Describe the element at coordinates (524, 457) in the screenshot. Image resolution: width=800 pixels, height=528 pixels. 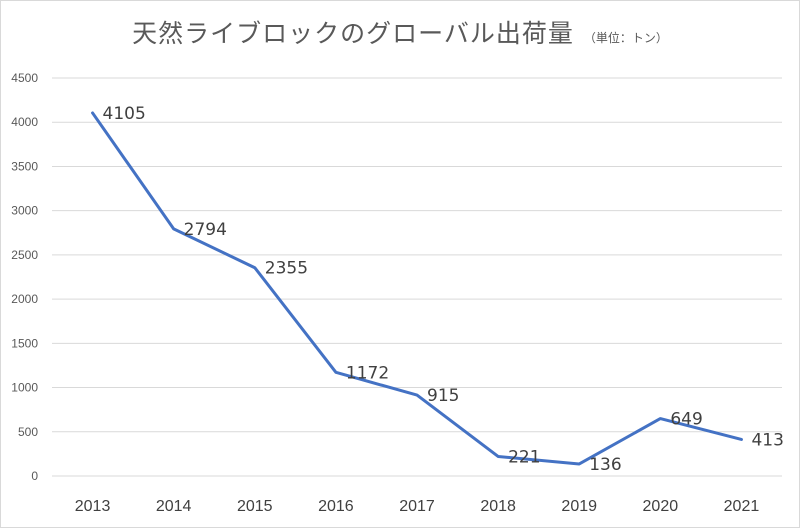
I see `data-label: 221` at that location.